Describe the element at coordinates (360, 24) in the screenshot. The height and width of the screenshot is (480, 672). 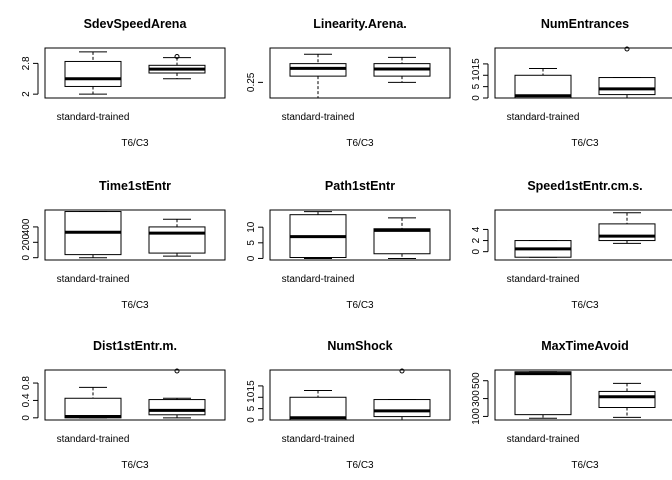
I see `panel-title: Linearity.Arena.` at that location.